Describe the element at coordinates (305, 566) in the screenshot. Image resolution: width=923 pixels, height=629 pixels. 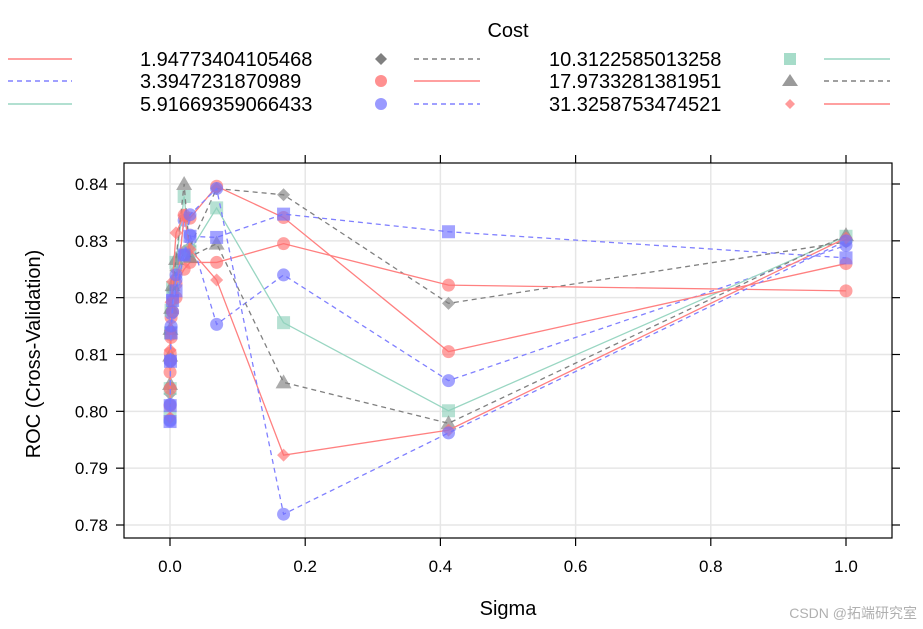
I see `x-tick-label: 0.2` at that location.